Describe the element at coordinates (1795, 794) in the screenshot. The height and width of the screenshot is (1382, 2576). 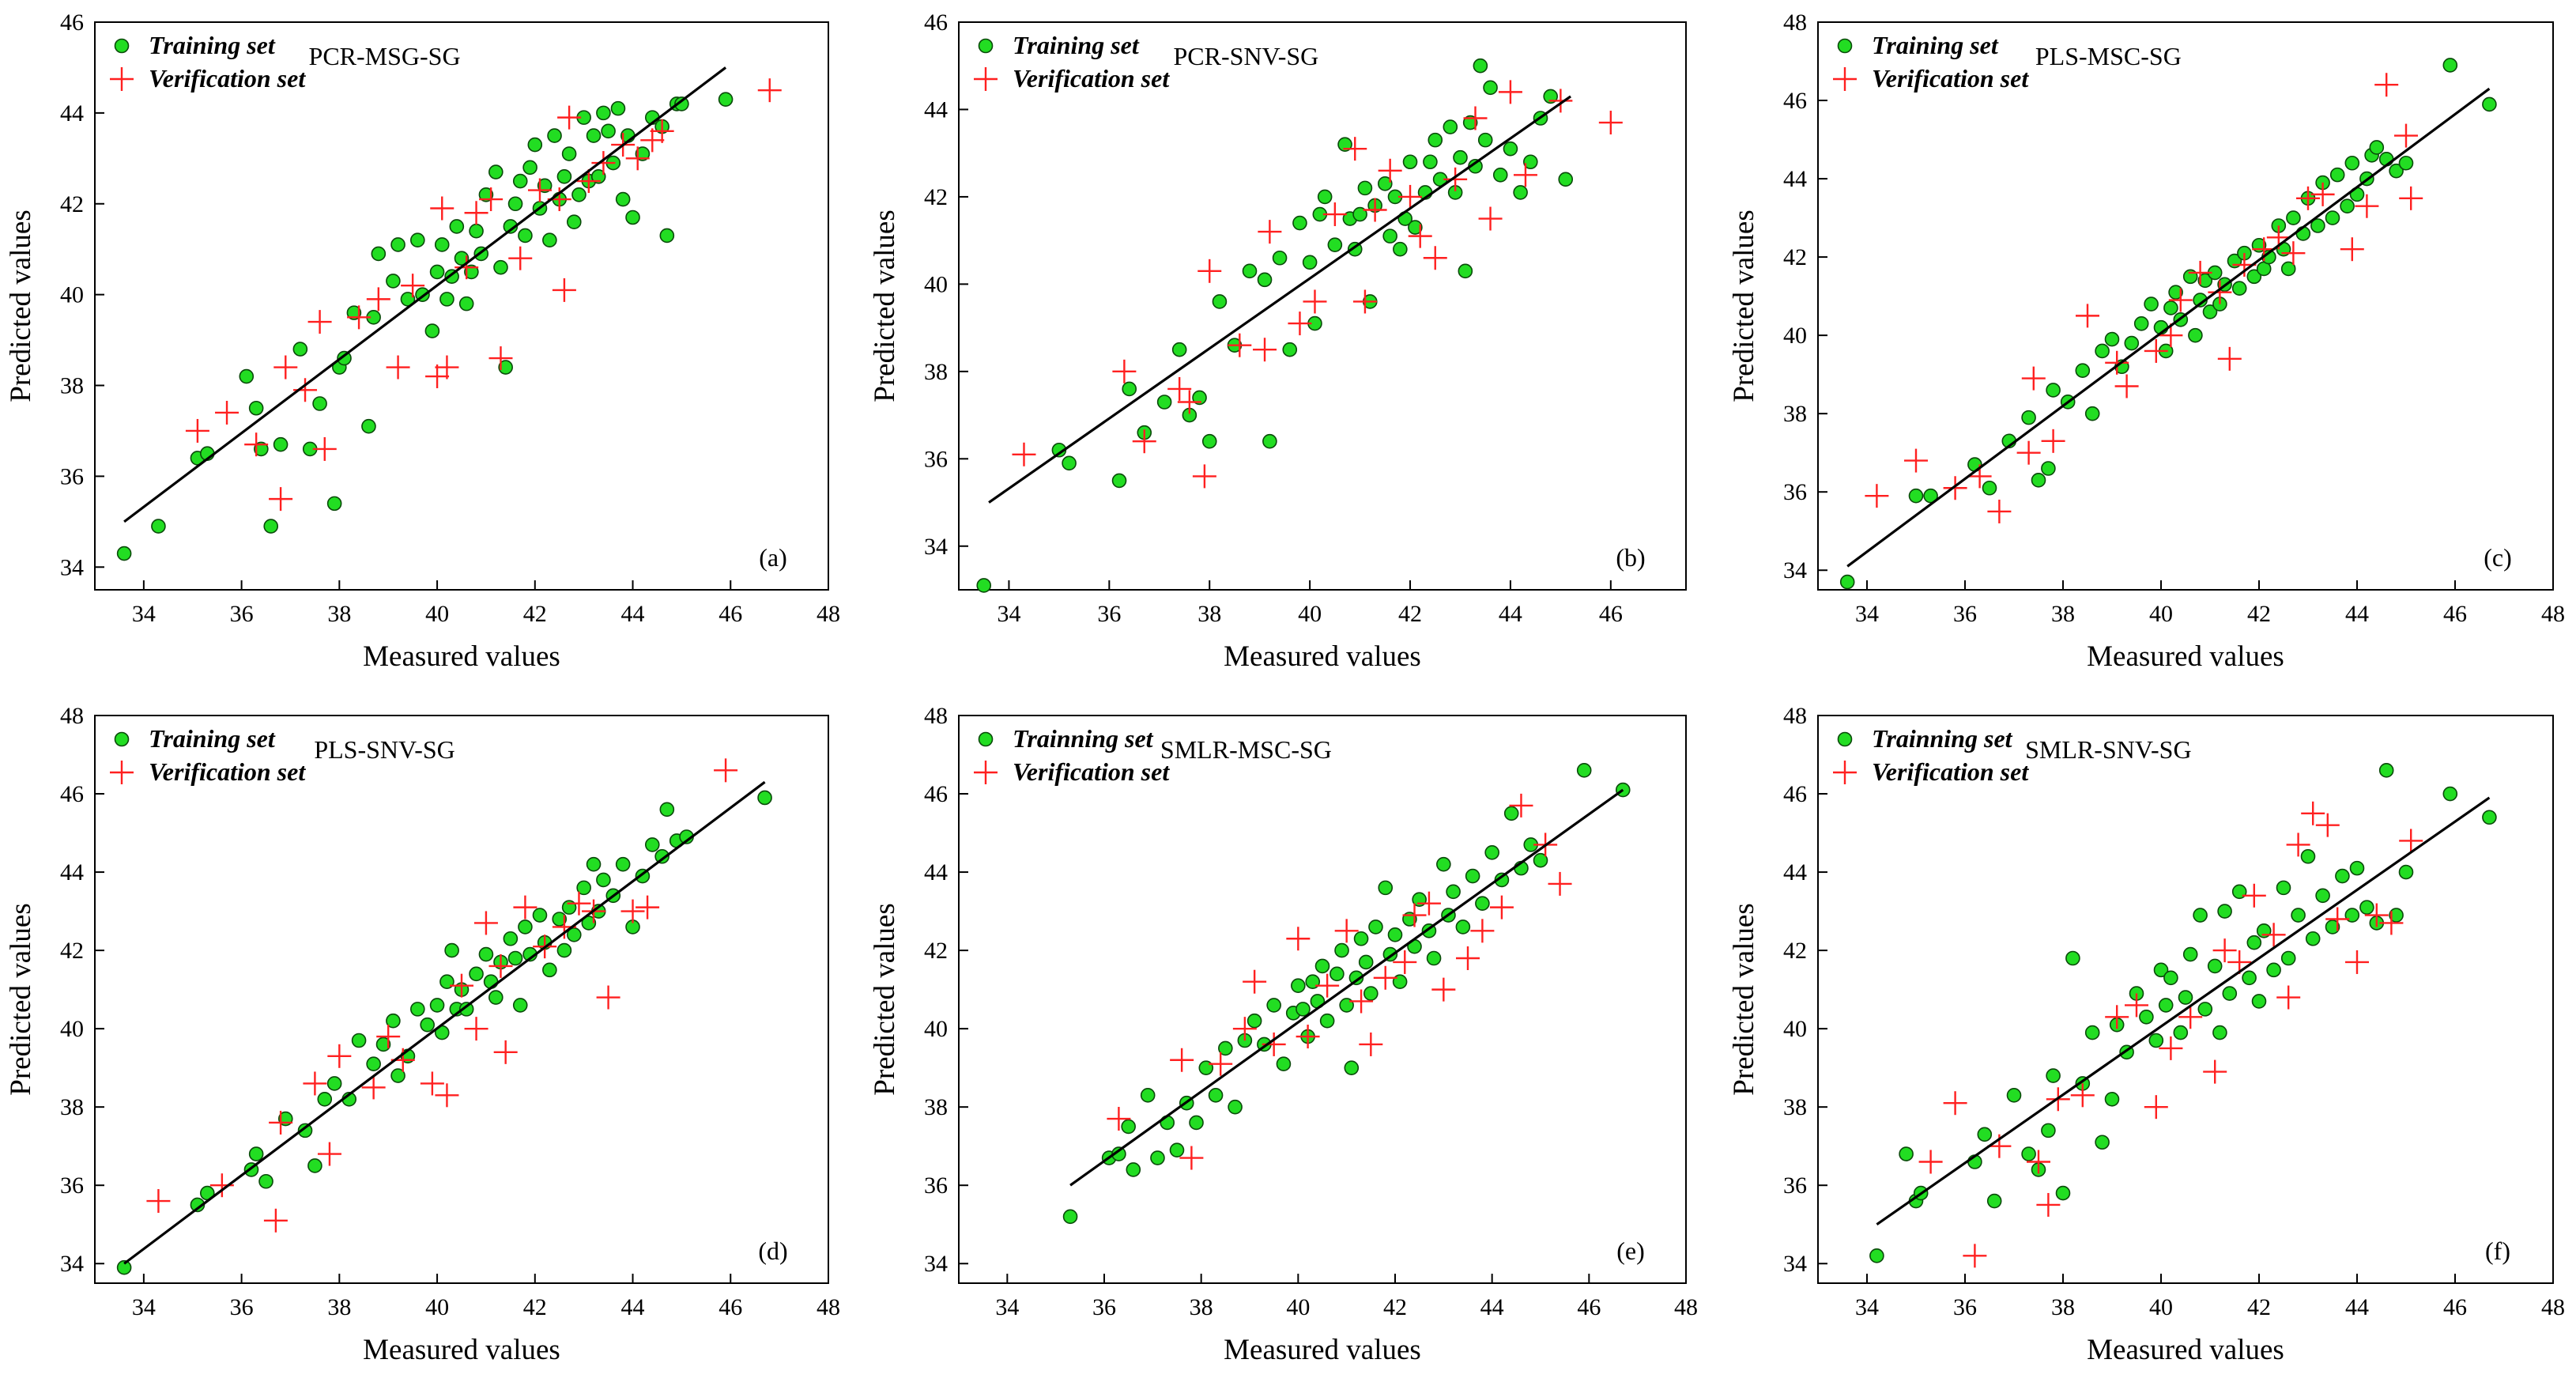
I see `y-tick-label: 46` at that location.